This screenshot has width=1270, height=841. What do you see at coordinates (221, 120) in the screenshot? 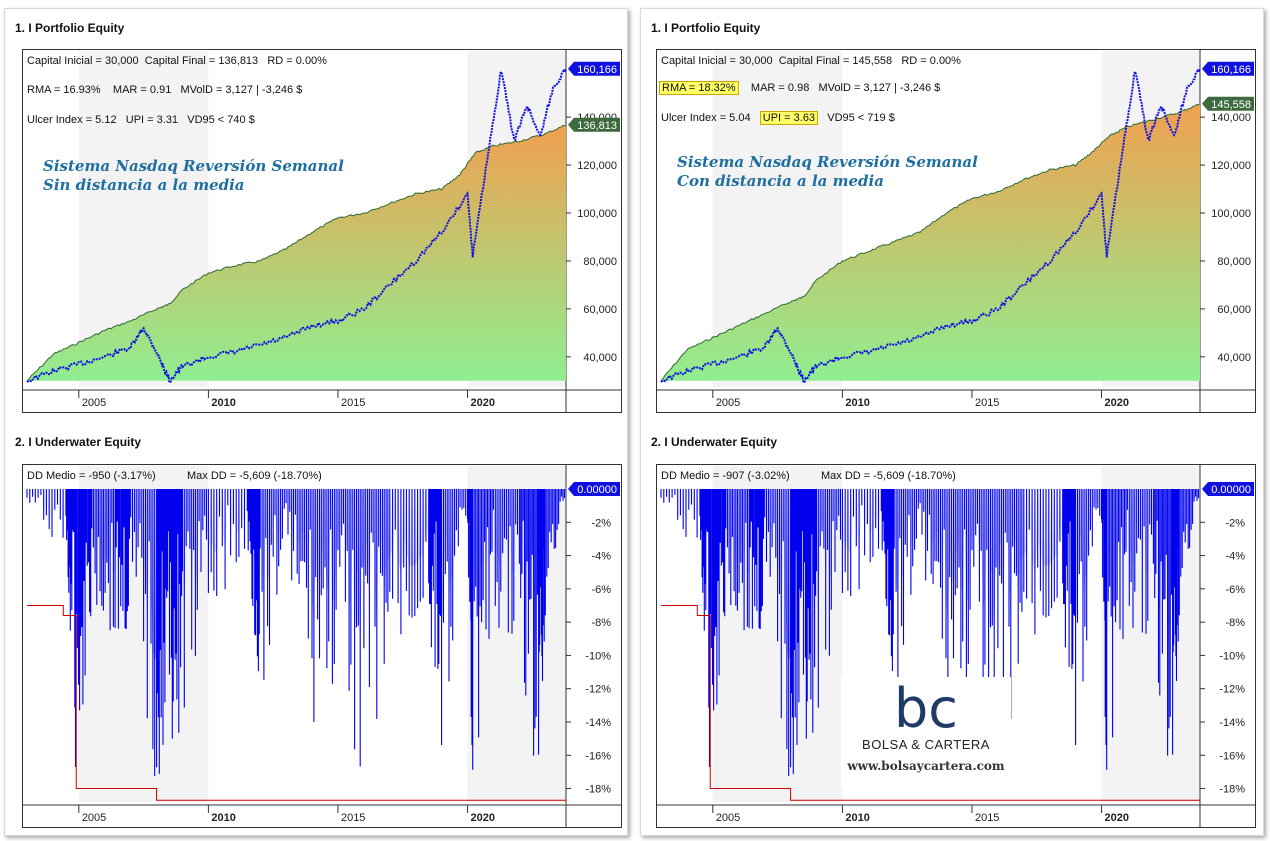
I see `vd95-value: VD95 < 740 $` at bounding box center [221, 120].